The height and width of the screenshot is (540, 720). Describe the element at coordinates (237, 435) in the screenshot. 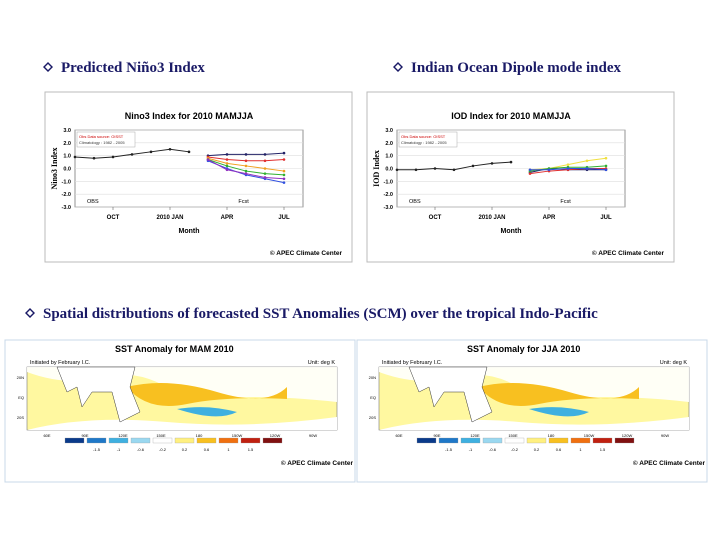

I see `lon-label: 150W` at that location.